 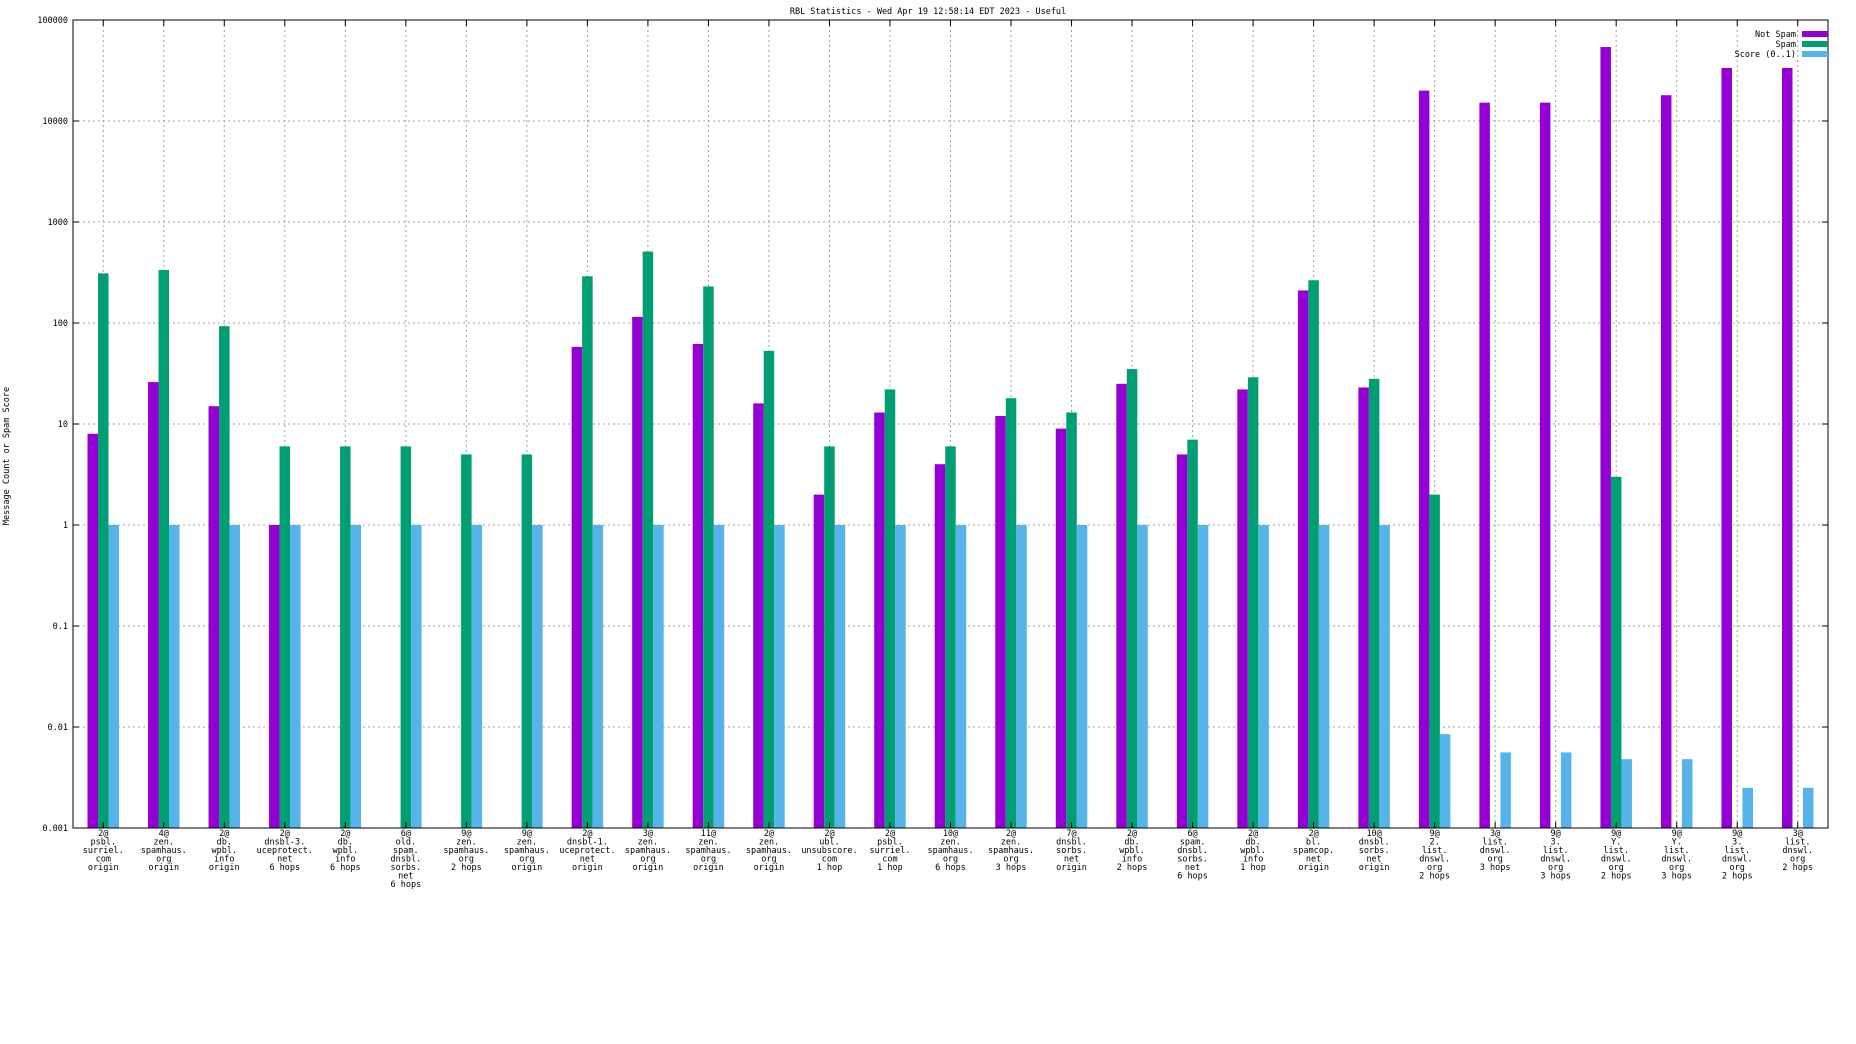 I want to click on x-tick-label-line: old., so click(x=406, y=843).